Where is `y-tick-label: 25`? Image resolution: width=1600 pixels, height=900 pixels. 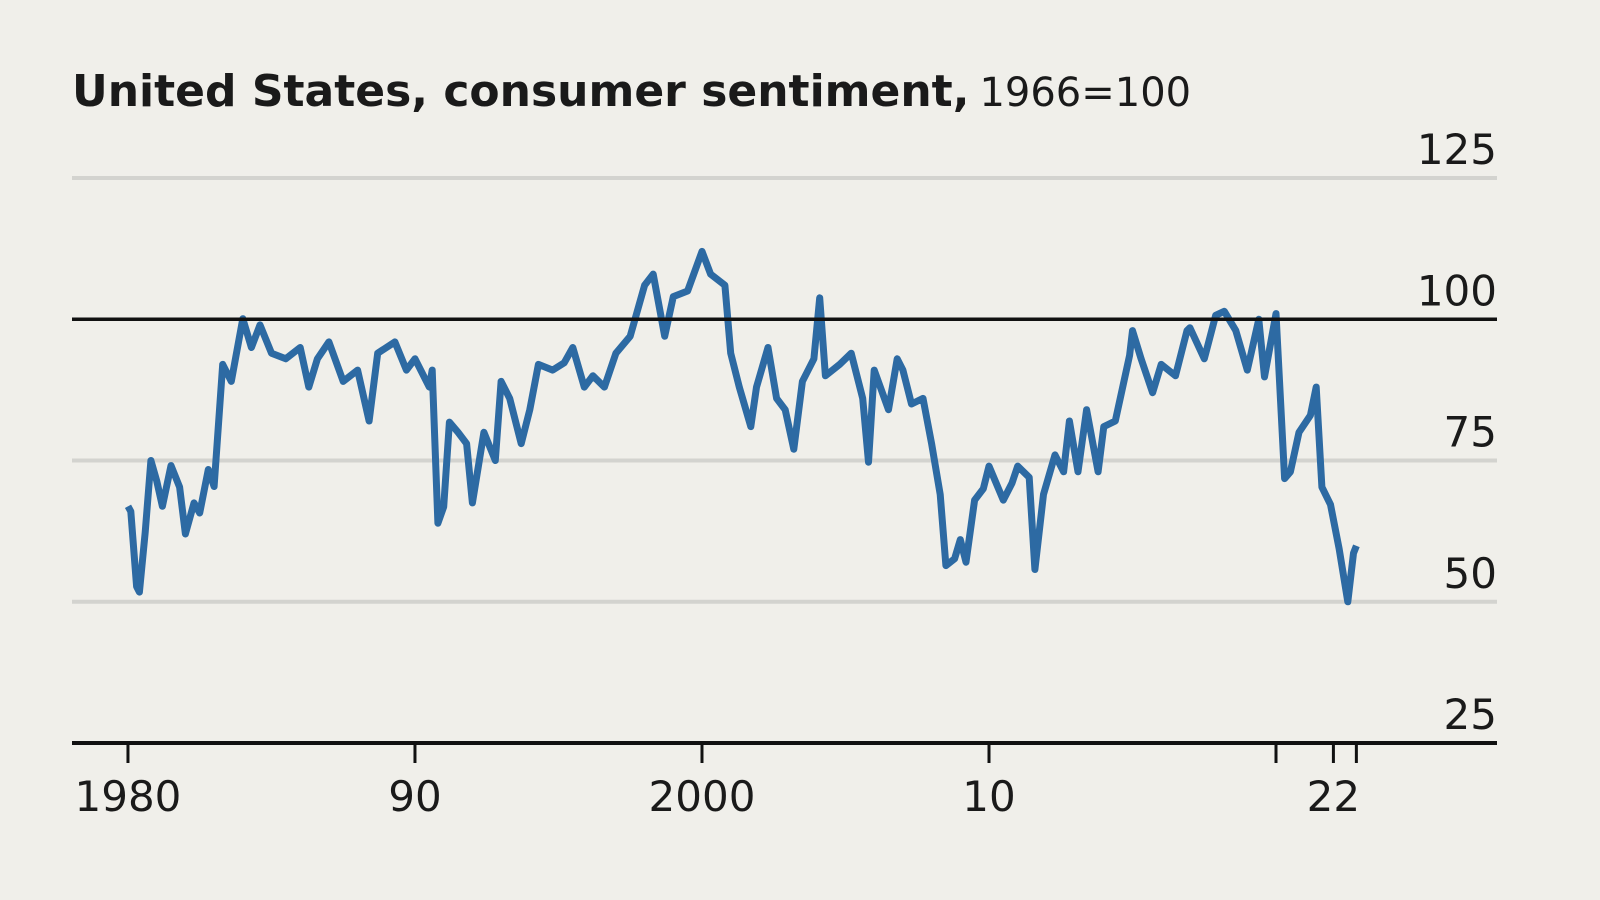 y-tick-label: 25 is located at coordinates (1470, 714).